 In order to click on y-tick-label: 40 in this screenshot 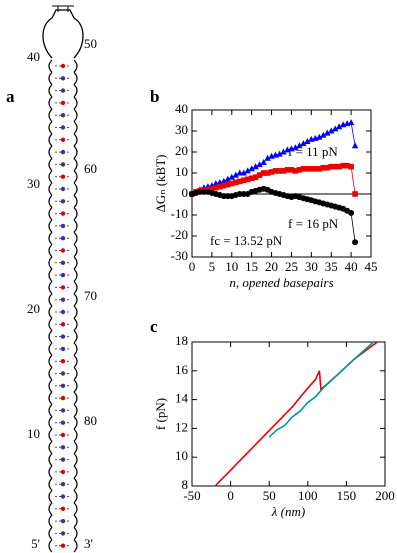, I will do `click(181, 108)`.